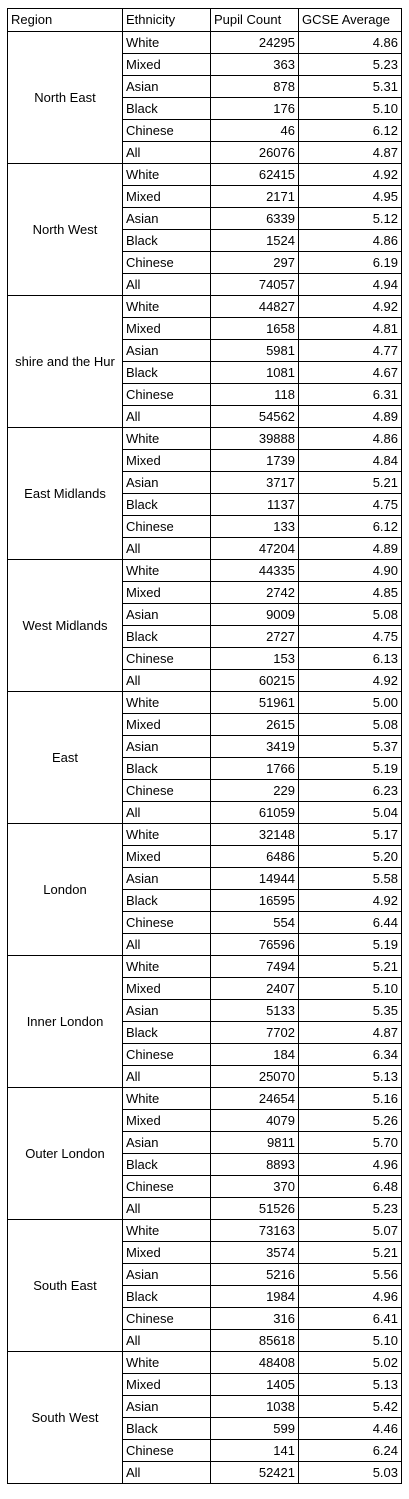 The image size is (409, 1499). Describe the element at coordinates (350, 1230) in the screenshot. I see `gcse-average-cell: 5.07` at that location.